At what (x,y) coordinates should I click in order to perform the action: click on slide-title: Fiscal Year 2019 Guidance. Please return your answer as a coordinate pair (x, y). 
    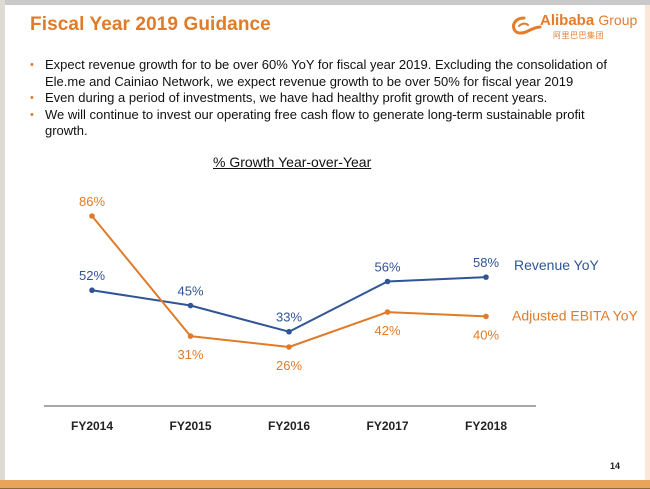
    Looking at the image, I should click on (150, 24).